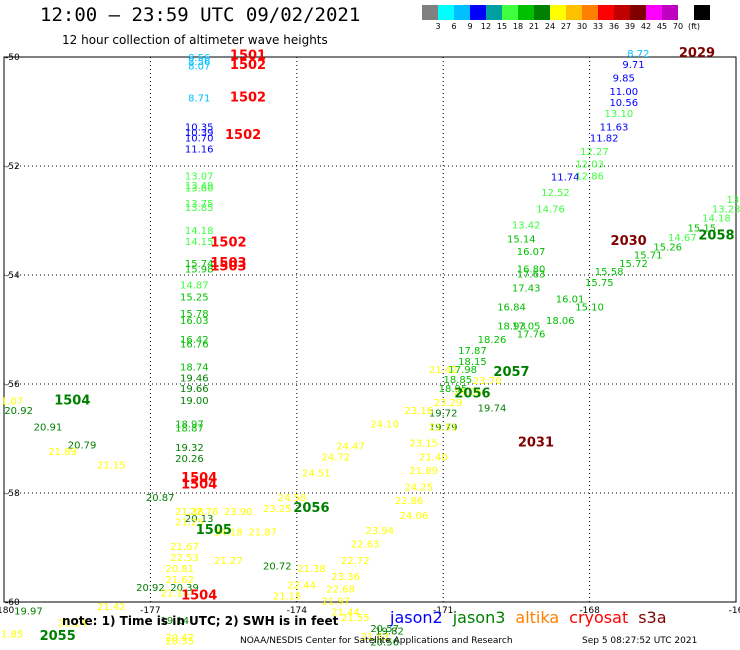 The image size is (740, 650). Describe the element at coordinates (214, 530) in the screenshot. I see `pass-label: 1505` at that location.